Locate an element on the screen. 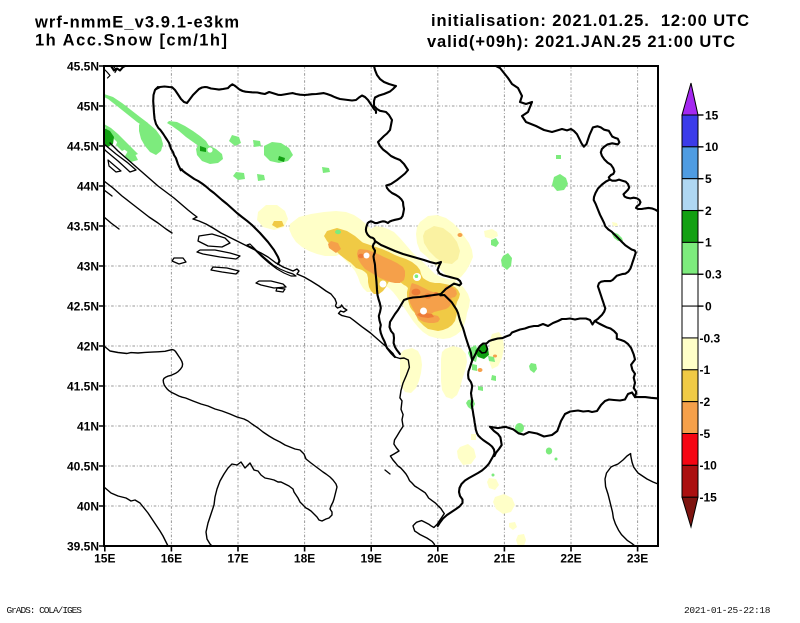 The width and height of the screenshot is (800, 623). svg-text: 22E is located at coordinates (570, 559).